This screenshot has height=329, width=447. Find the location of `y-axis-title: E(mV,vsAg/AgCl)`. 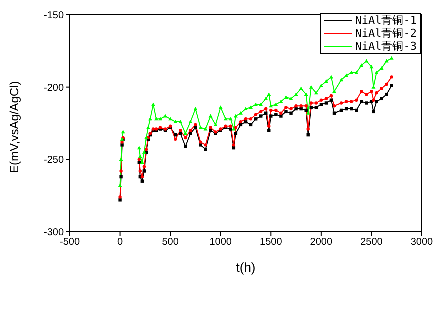

y-axis-title: E(mV,vsAg/AgCl) is located at coordinates (14, 127).